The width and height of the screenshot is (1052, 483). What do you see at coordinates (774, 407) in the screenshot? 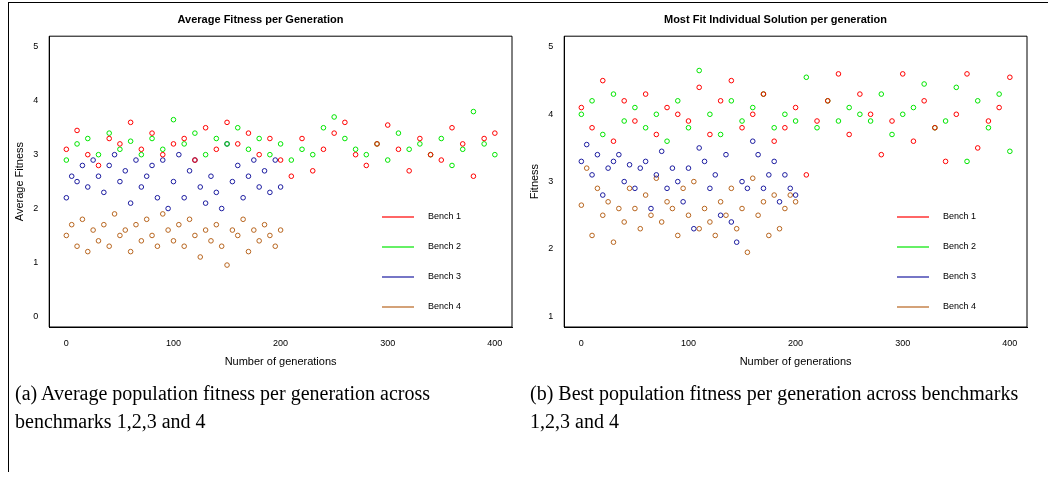
I see `text: (b) Best population fitness per generation across benchmarks 1,2,3 and 4` at bounding box center [774, 407].